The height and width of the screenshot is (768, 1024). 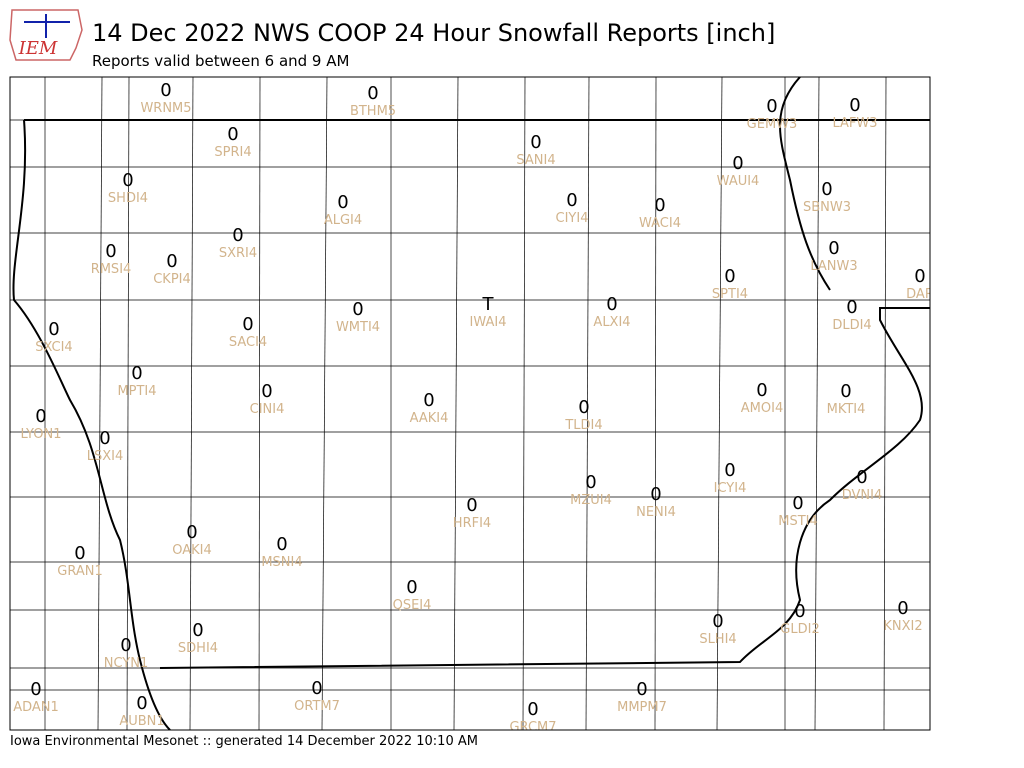 What do you see at coordinates (267, 409) in the screenshot?
I see `station-id: CINI4` at bounding box center [267, 409].